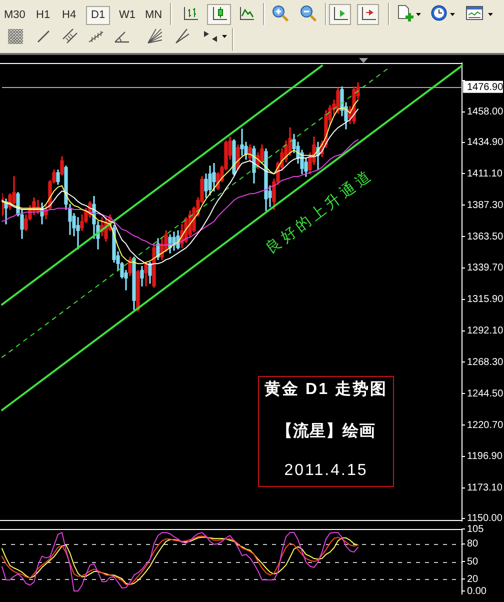 The image size is (504, 602). Describe the element at coordinates (127, 15) in the screenshot. I see `text: W1` at that location.